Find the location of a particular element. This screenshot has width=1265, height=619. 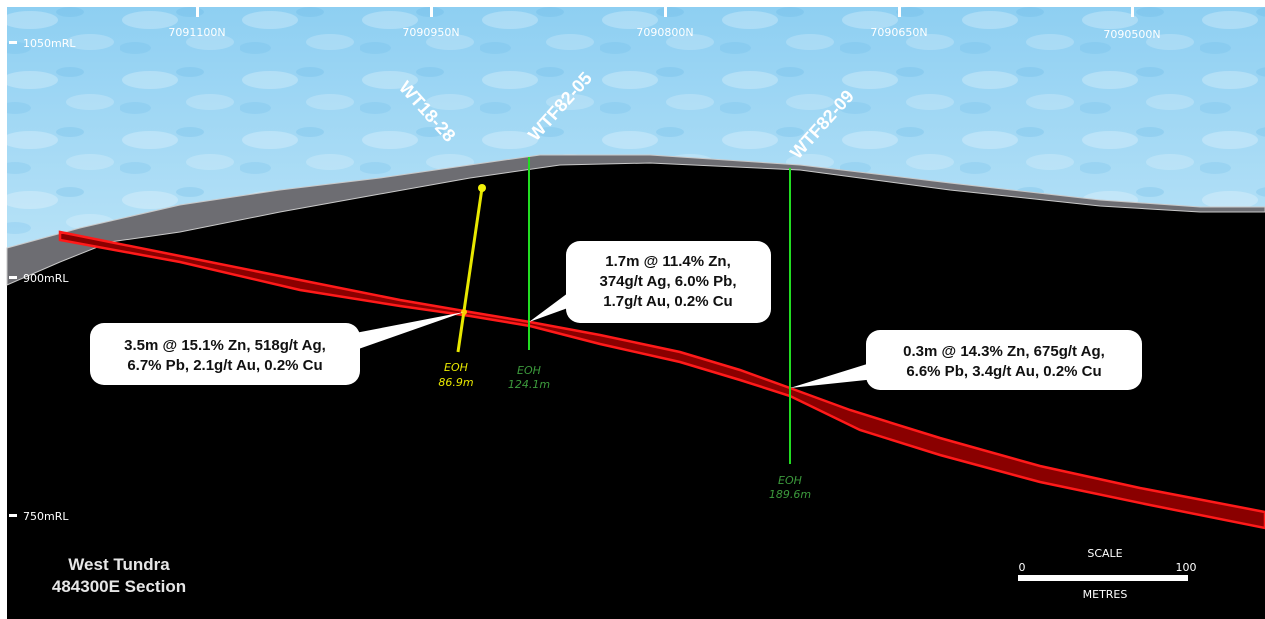

callout-line: 3.5m @ 15.1% Zn, 518g/t Ag, is located at coordinates (225, 345).